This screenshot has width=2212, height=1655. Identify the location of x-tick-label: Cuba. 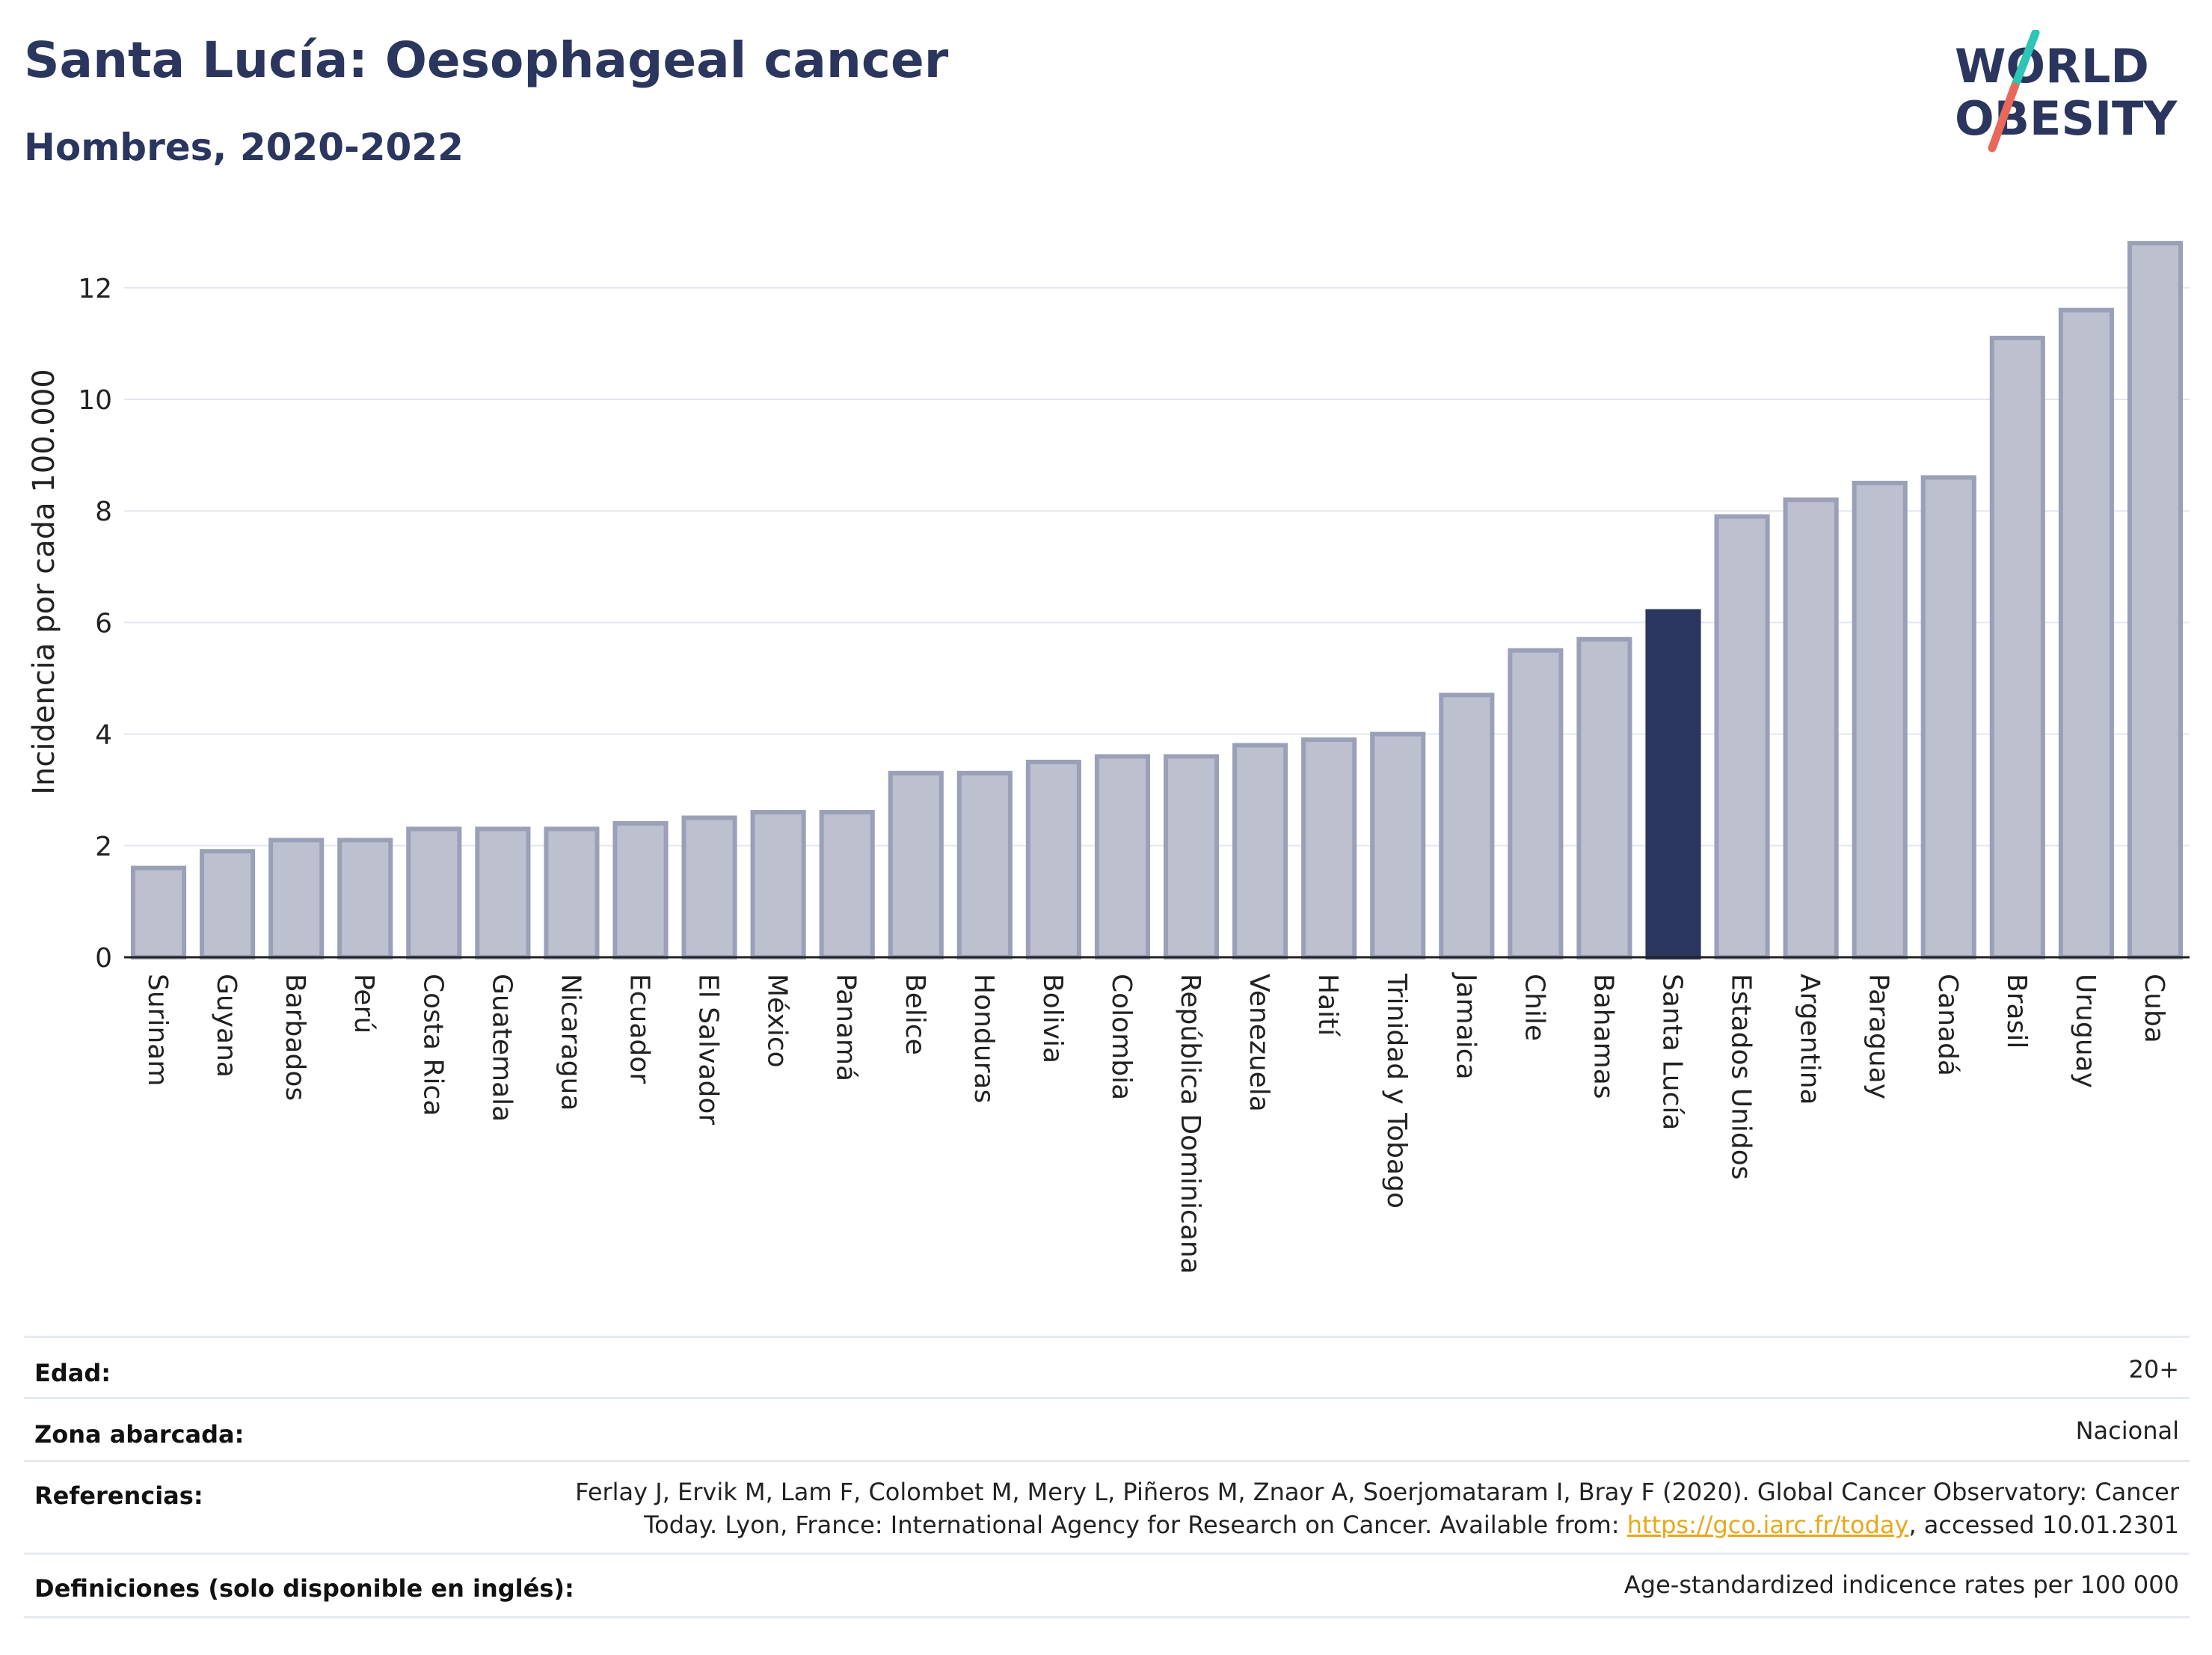
(2154, 1008).